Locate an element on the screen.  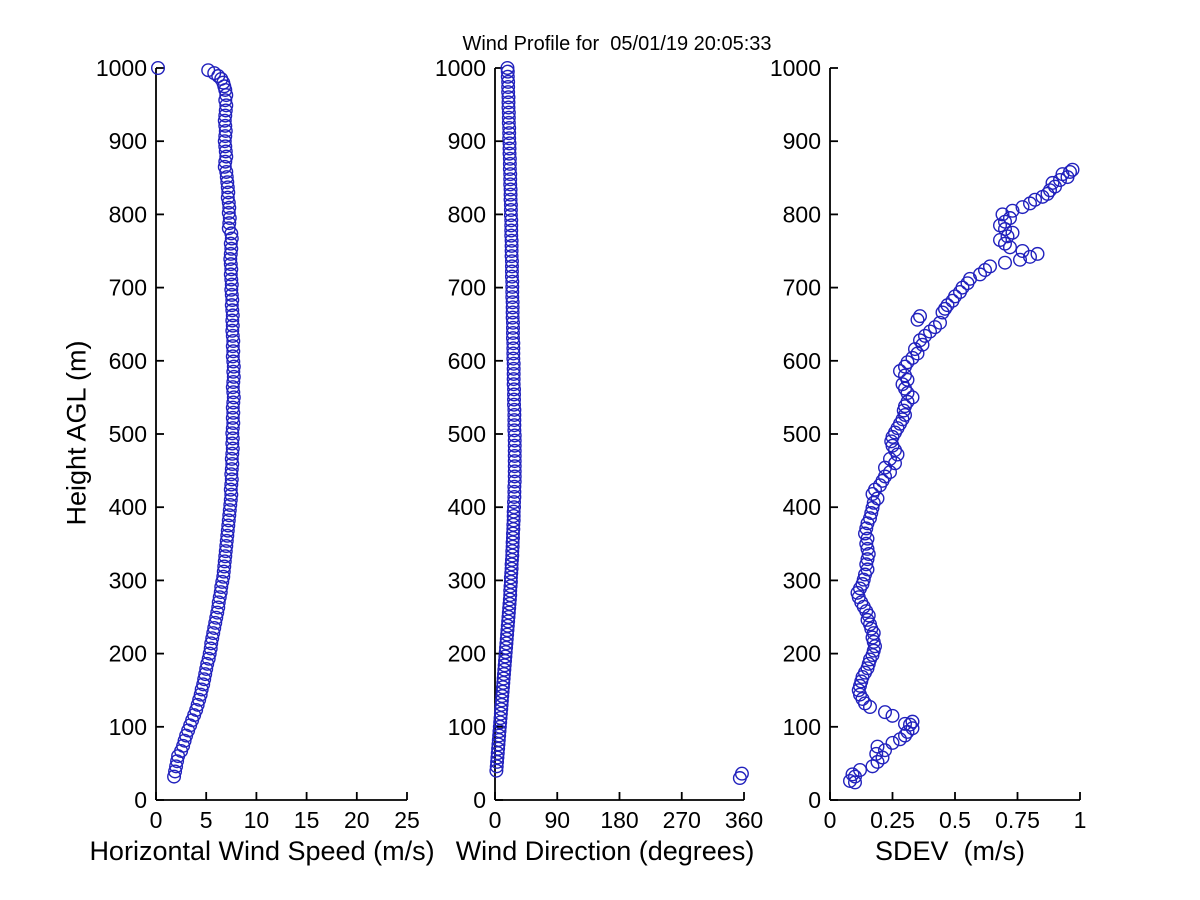
x-axis-label-wind-speed: Horizontal Wind Speed (m/s) is located at coordinates (262, 851).